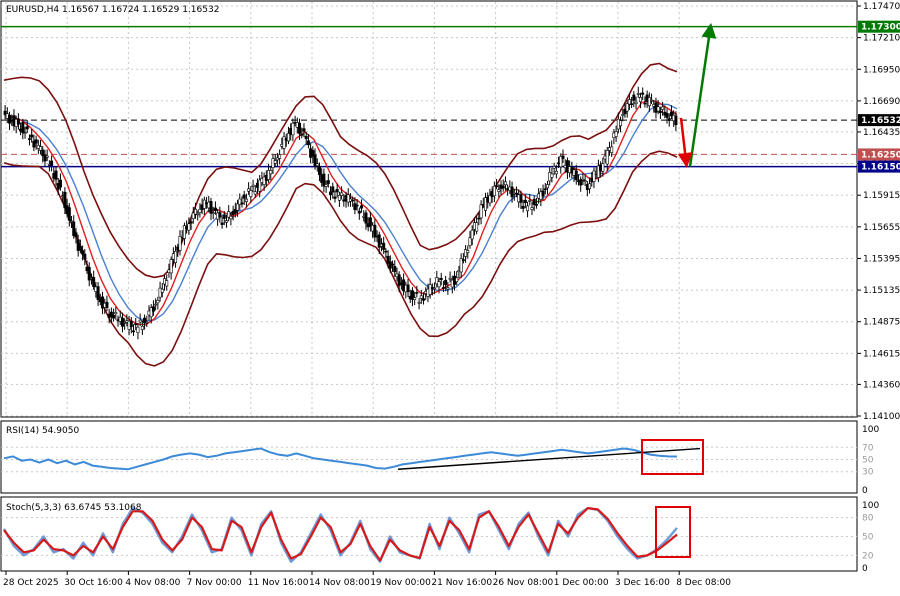  I want to click on stoch-y-label: 0, so click(865, 569).